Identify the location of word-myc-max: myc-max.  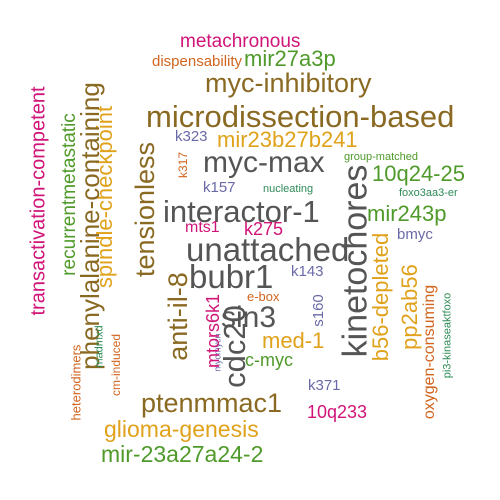
(264, 162).